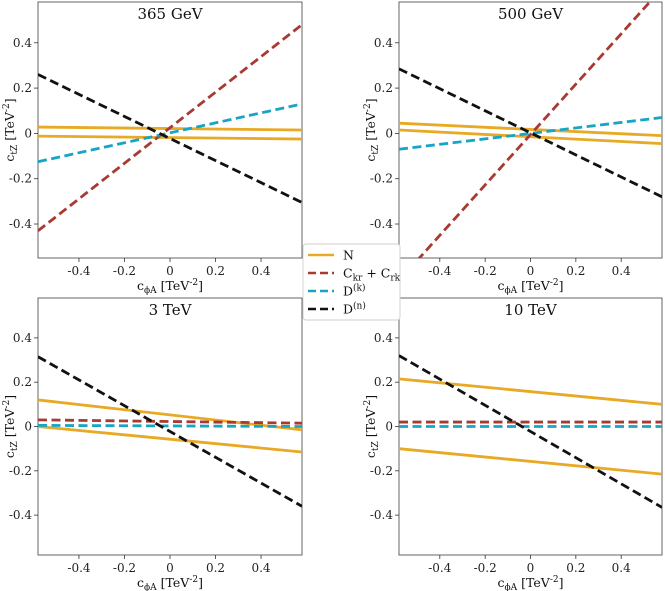  What do you see at coordinates (531, 14) in the screenshot?
I see `subplot-title: 500 GeV` at bounding box center [531, 14].